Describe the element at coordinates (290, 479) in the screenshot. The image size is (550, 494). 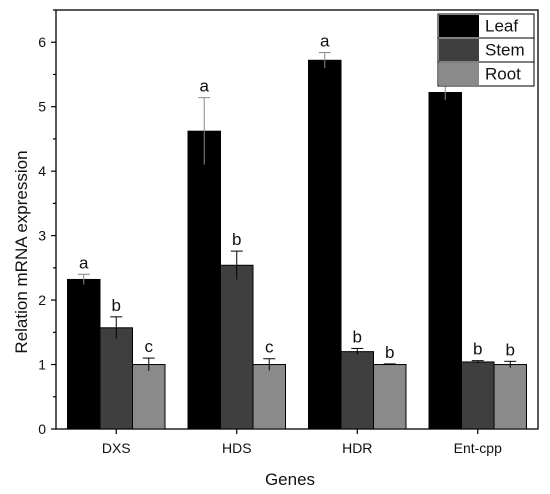
I see `x-axis-title: Genes` at that location.